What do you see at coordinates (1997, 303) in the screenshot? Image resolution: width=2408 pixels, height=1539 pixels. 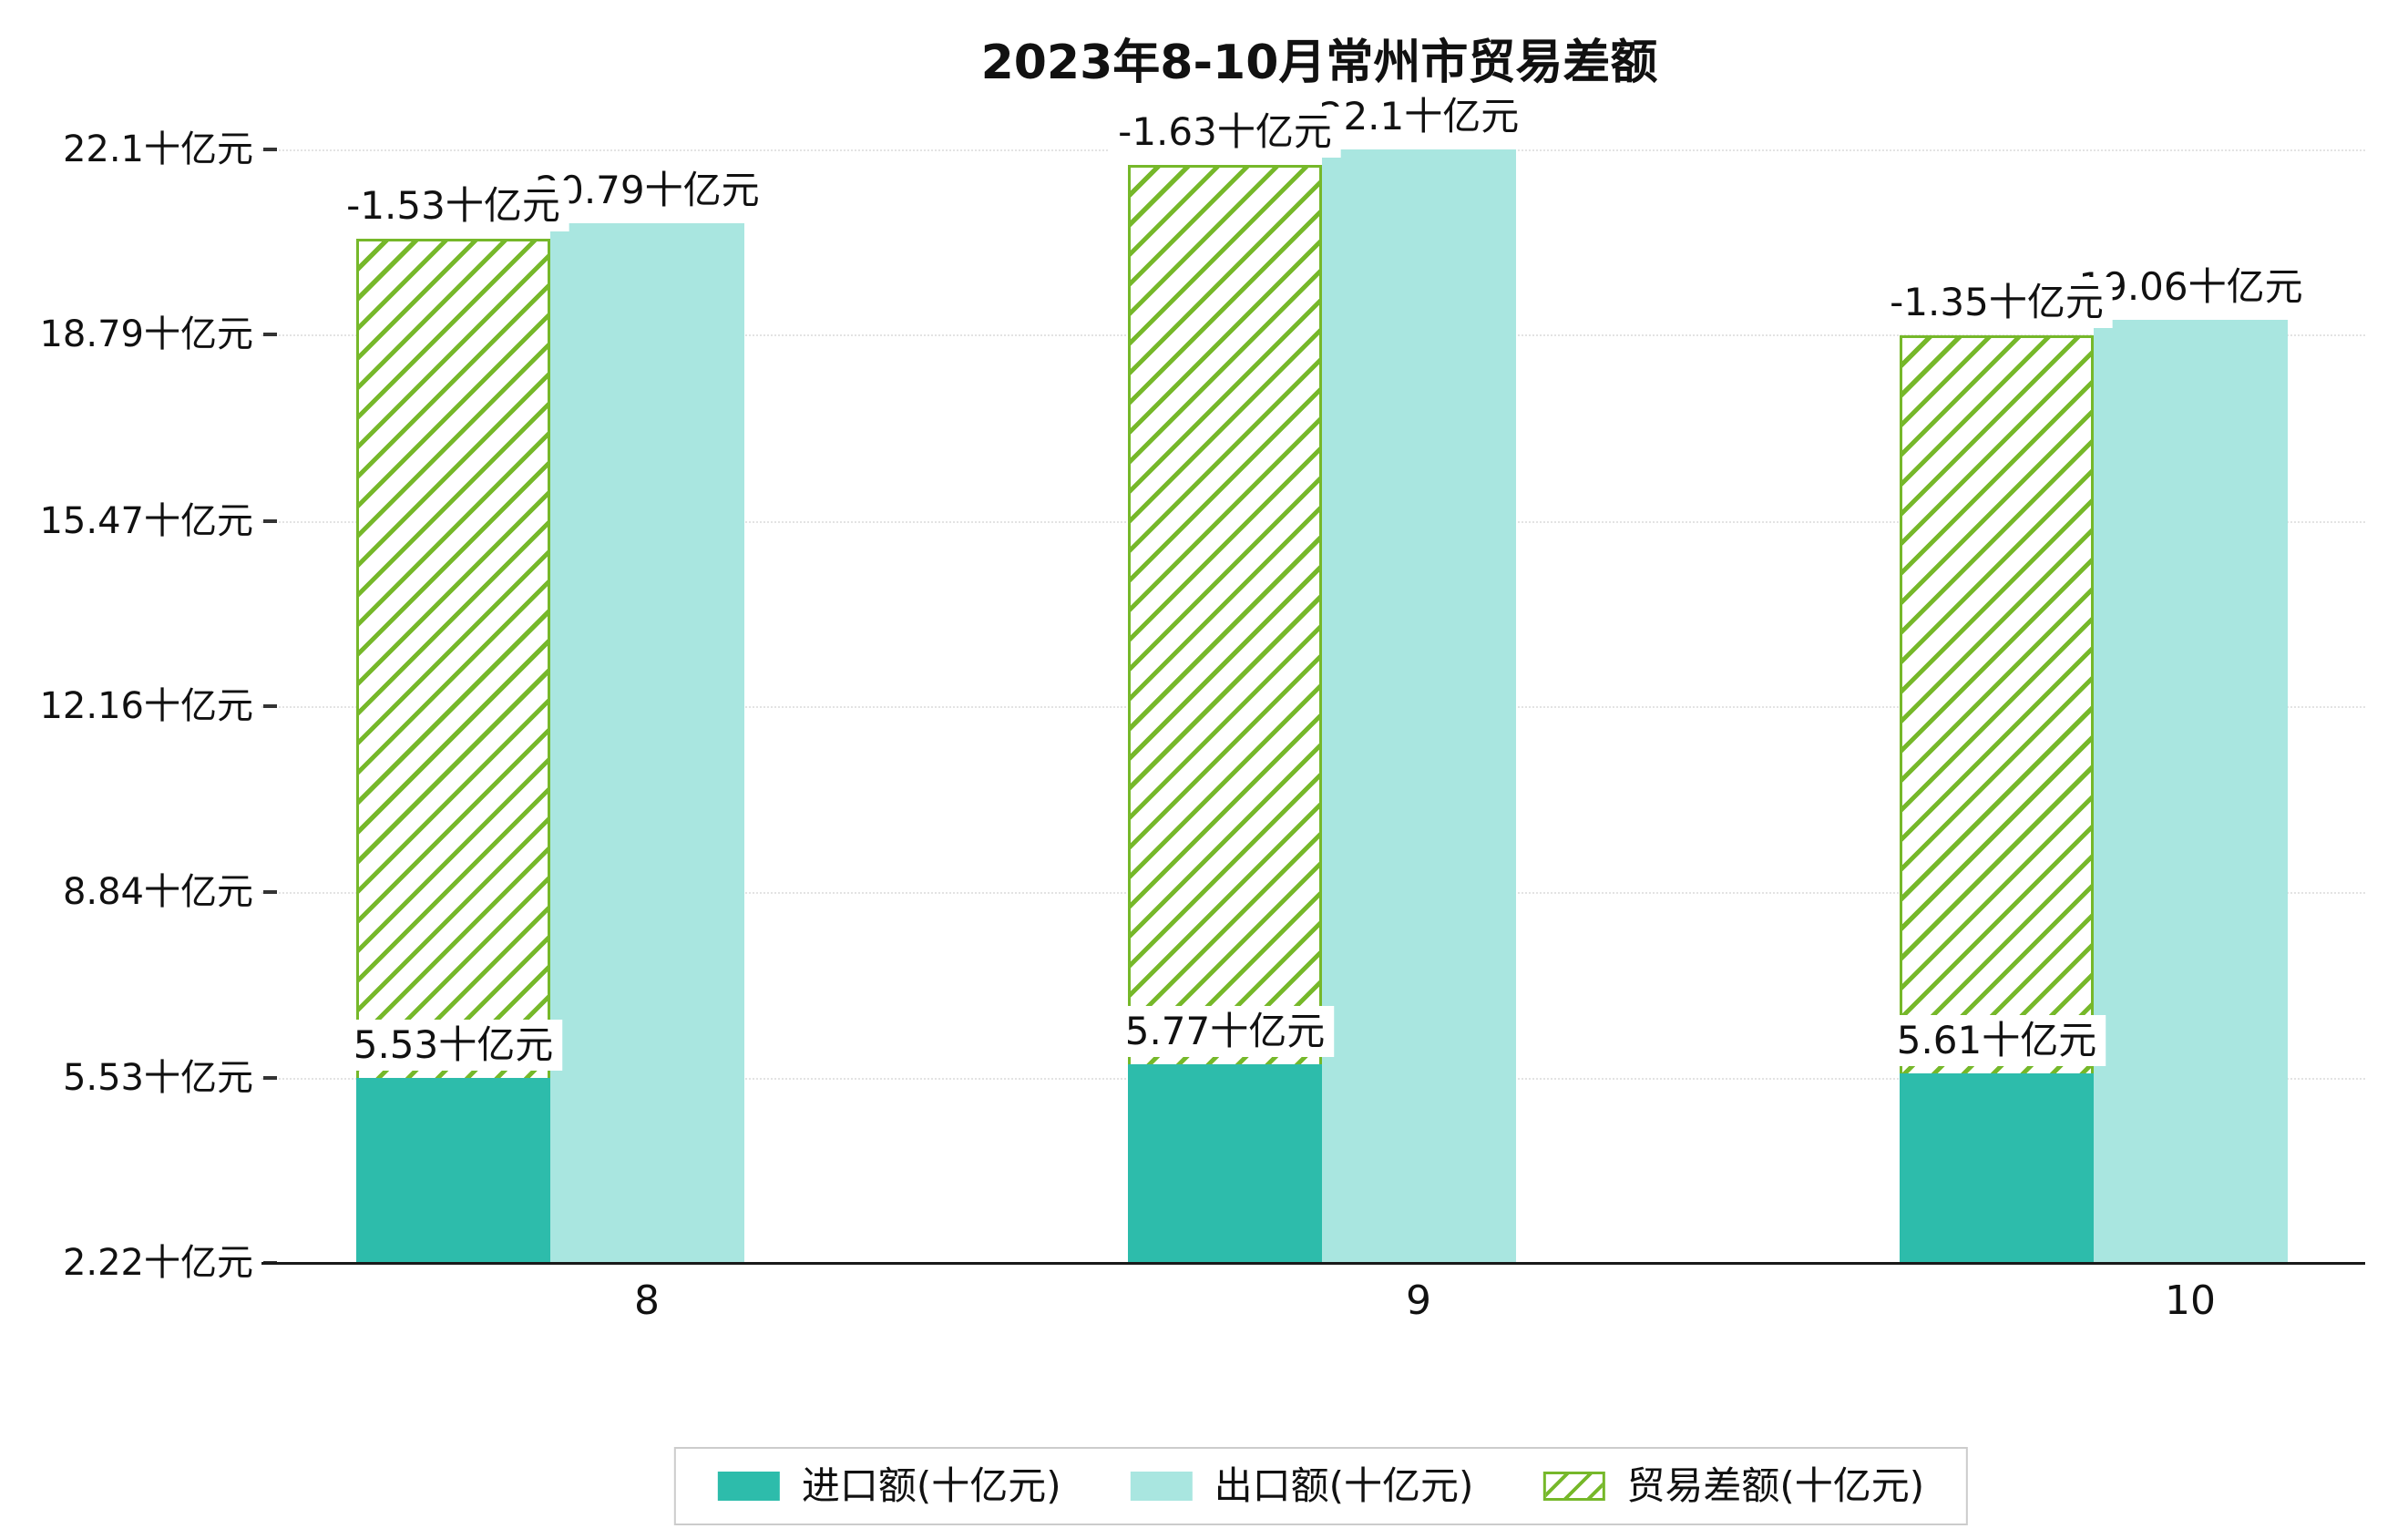 I see `balance-value-label: -1.35十亿元` at bounding box center [1997, 303].